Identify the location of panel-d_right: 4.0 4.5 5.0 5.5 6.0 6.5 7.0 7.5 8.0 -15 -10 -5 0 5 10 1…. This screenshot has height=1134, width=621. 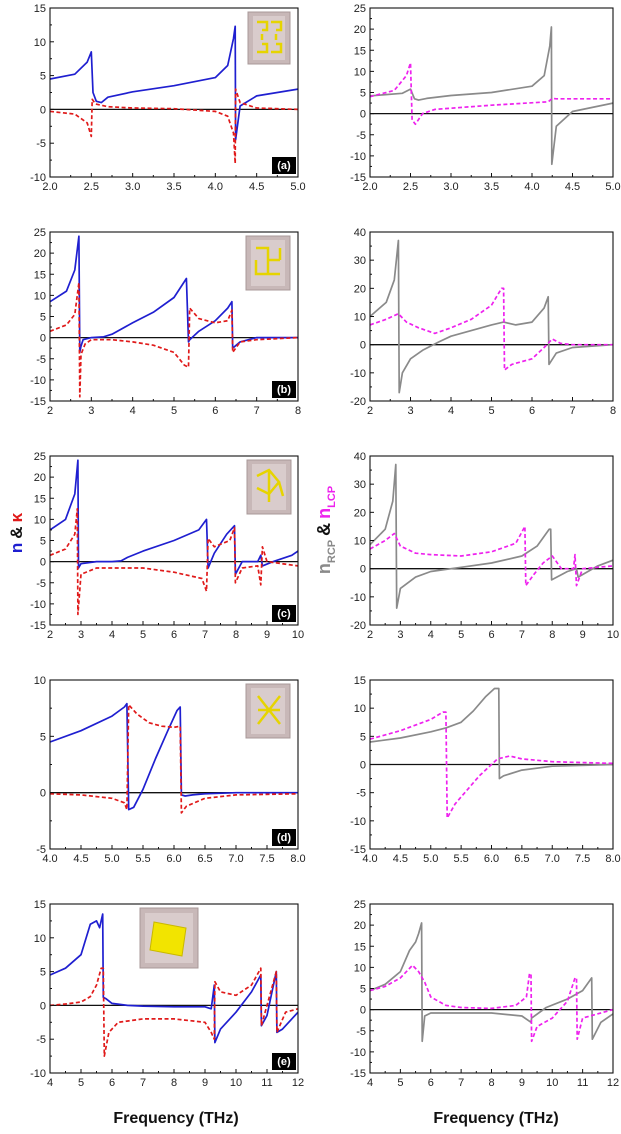
(485, 770).